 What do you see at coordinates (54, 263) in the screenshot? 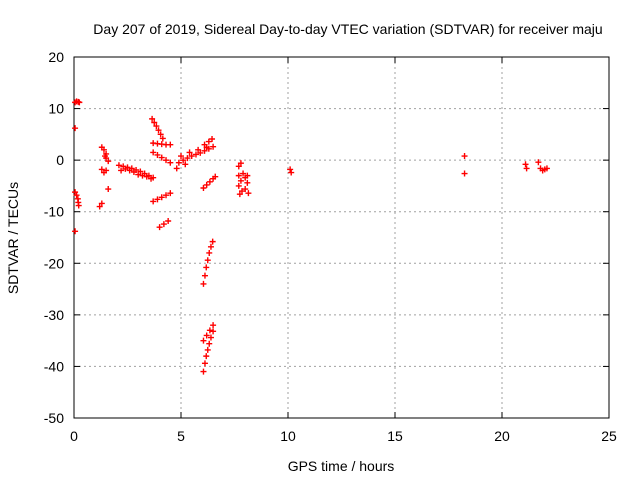
I see `y-tick-label: -20` at bounding box center [54, 263].